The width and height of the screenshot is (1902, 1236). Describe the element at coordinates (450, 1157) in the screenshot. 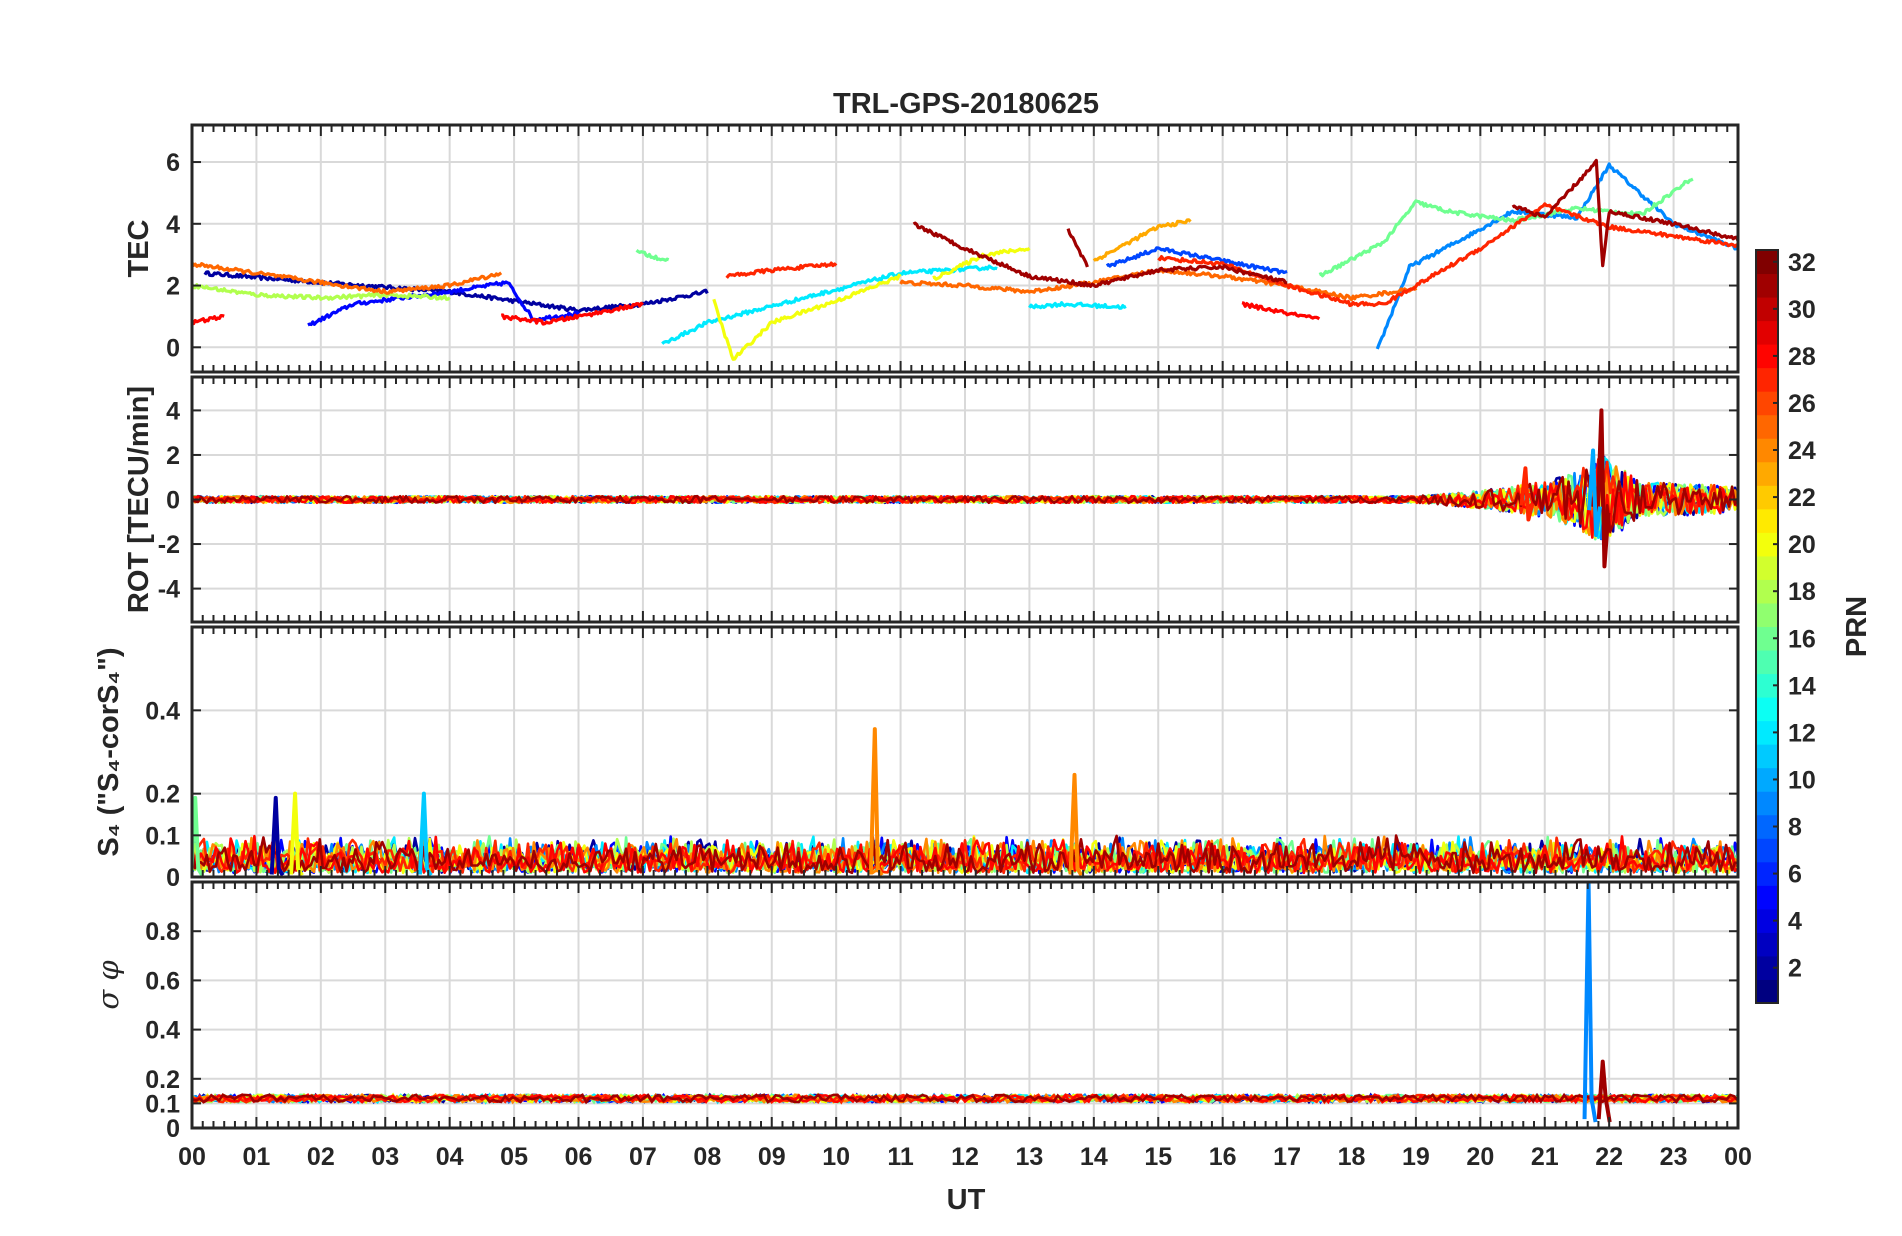

I see `x-tick-label: 04` at that location.